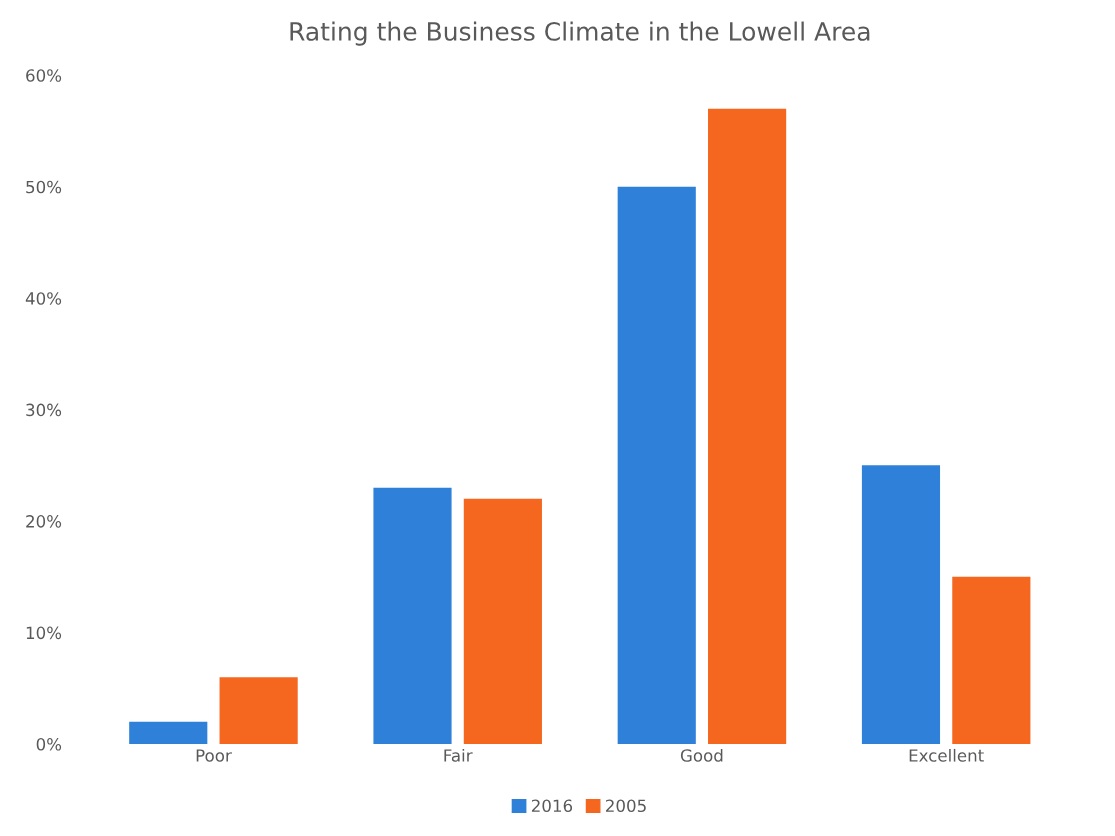 The image size is (1115, 836). I want to click on y-tick-label: 40%, so click(43, 298).